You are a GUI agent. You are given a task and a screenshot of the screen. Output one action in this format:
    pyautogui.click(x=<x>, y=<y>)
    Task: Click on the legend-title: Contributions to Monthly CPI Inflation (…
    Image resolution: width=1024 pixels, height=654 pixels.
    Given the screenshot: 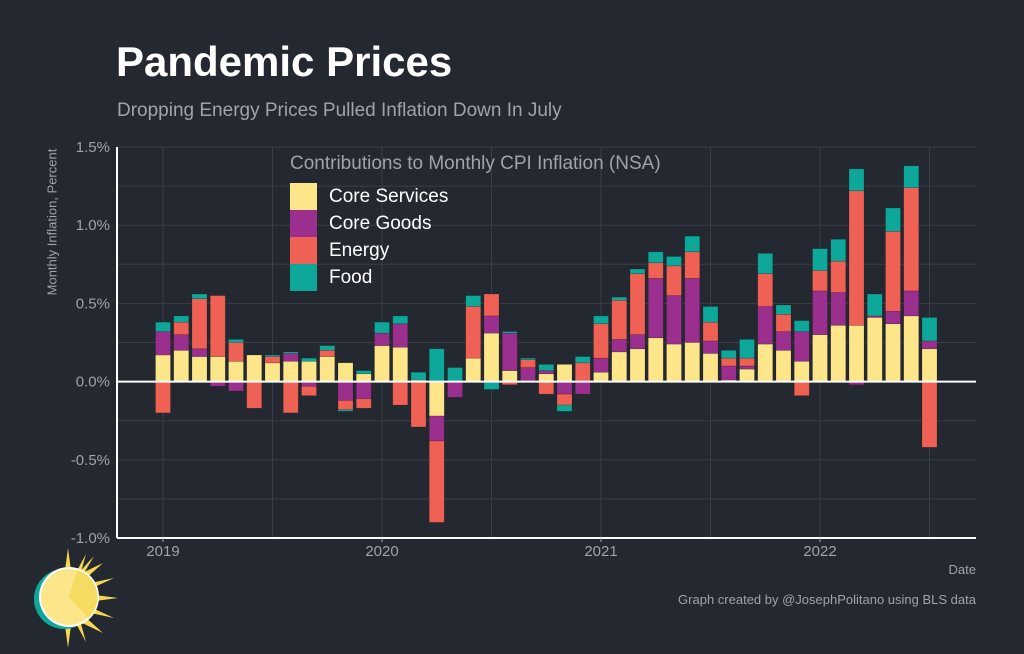 What is the action you would take?
    pyautogui.click(x=475, y=163)
    